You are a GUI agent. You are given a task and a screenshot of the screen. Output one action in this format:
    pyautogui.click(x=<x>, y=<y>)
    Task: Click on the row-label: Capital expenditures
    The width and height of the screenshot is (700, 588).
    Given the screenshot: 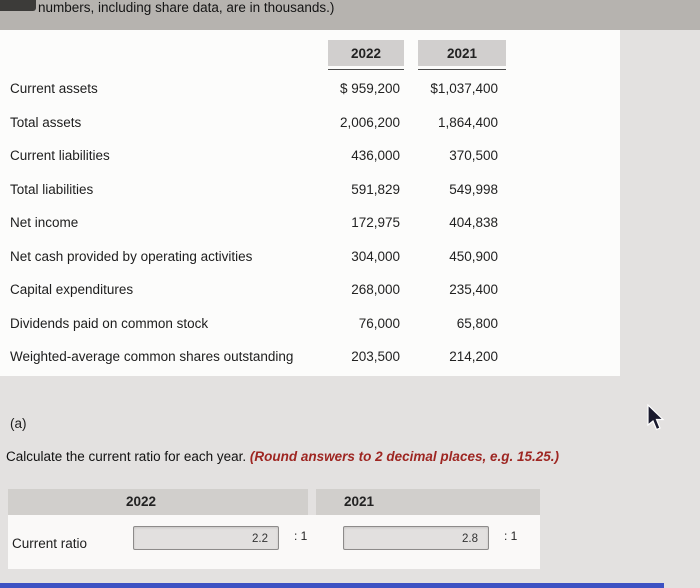 What is the action you would take?
    pyautogui.click(x=72, y=290)
    